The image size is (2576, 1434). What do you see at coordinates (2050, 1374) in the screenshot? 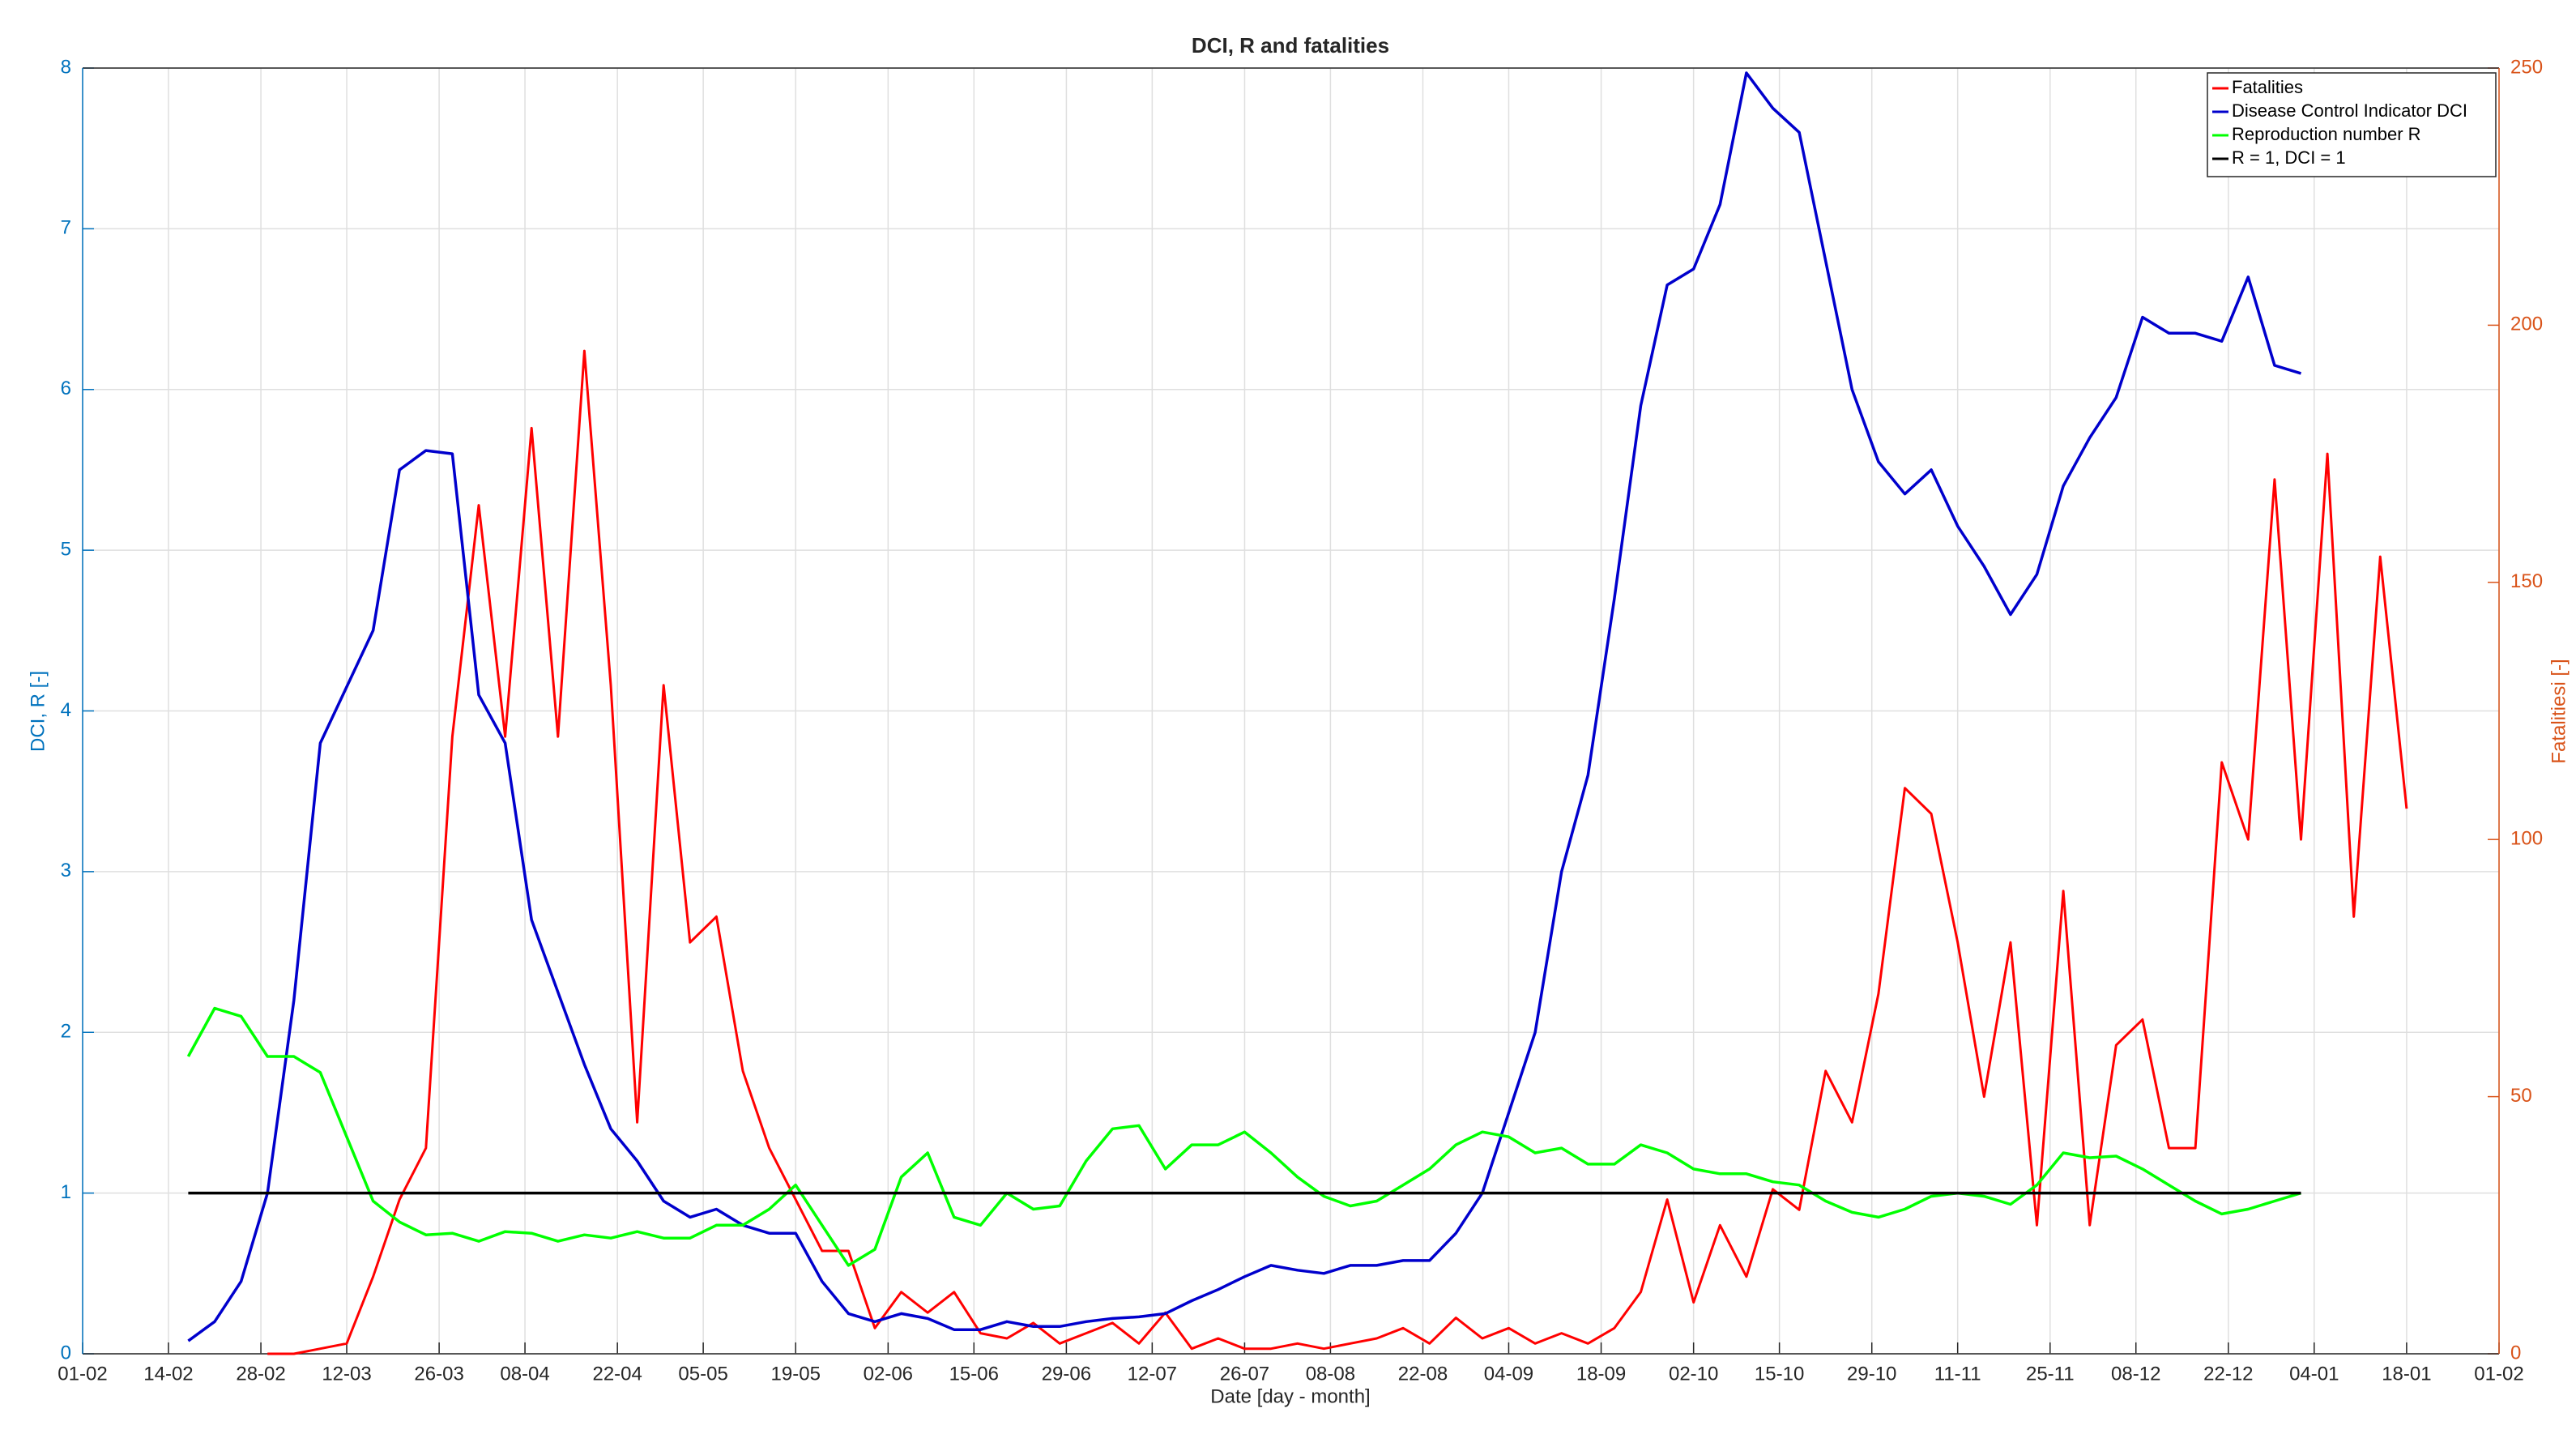
I see `x-tick-label: 25-11` at bounding box center [2050, 1374].